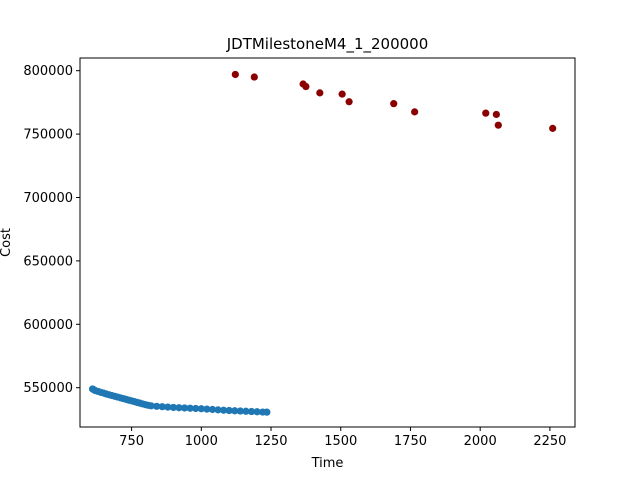 The height and width of the screenshot is (480, 640). What do you see at coordinates (327, 44) in the screenshot?
I see `chart-title: JDTMilestoneM4_1_200000` at bounding box center [327, 44].